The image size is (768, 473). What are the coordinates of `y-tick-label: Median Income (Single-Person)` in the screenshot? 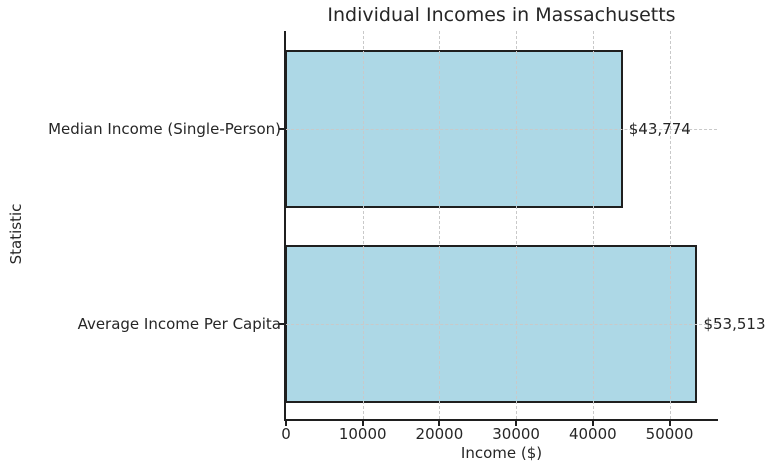 It's located at (164, 128).